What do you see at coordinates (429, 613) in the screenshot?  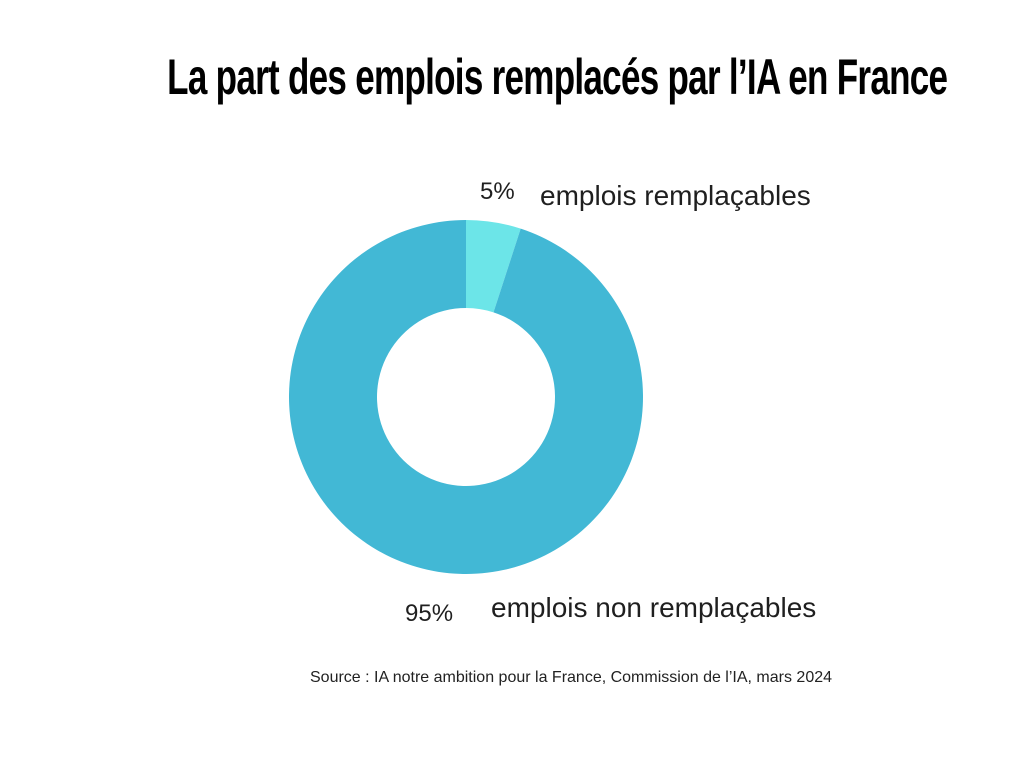 I see `slice-value-label-non-replaceable: 95%` at bounding box center [429, 613].